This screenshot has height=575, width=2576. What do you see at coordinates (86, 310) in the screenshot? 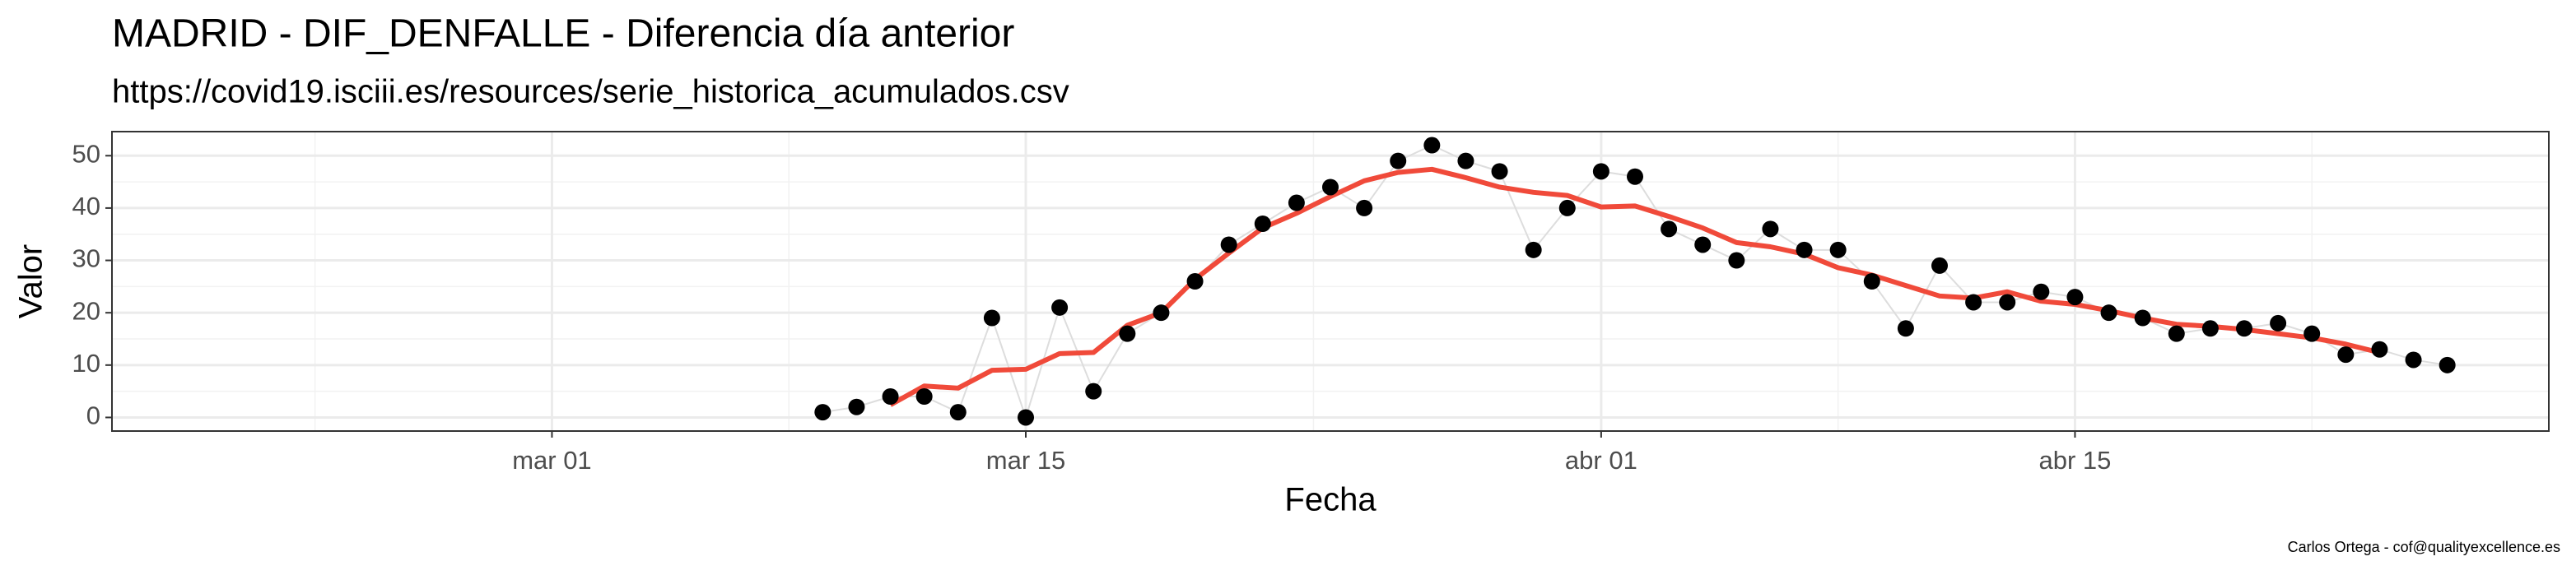
I see `y-tick-label: 20` at bounding box center [86, 310].